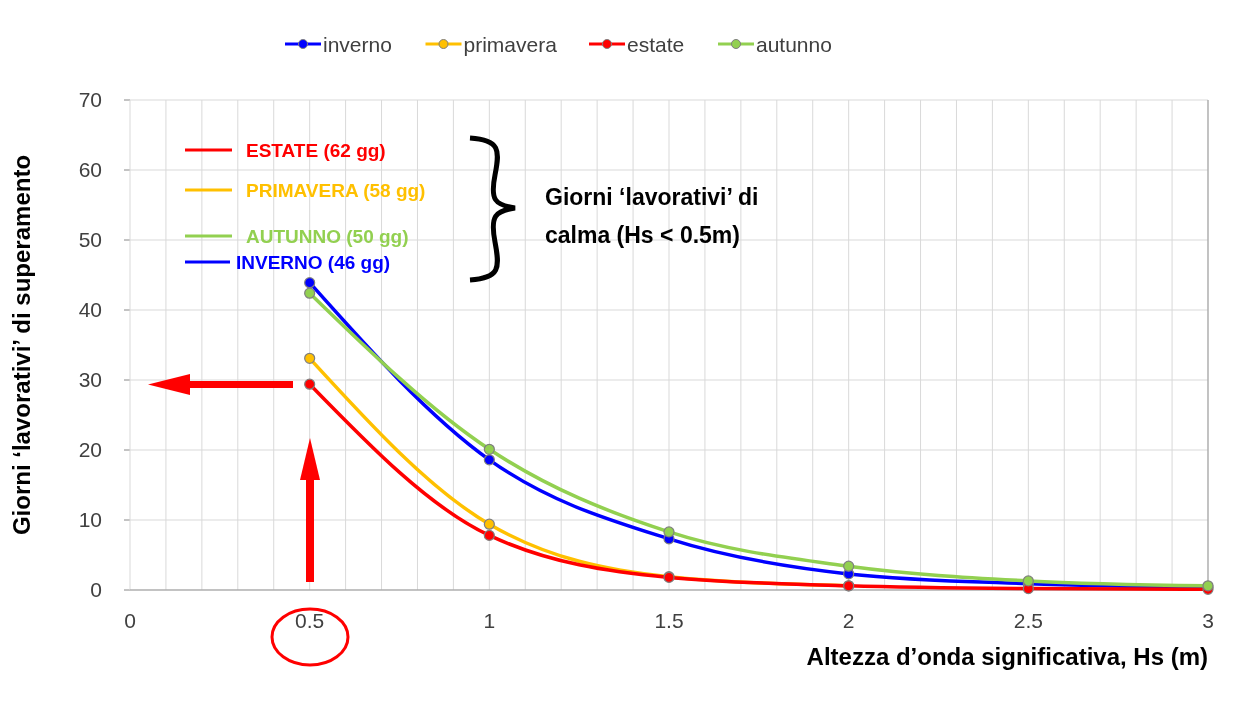  I want to click on y-tick-label: 40, so click(90, 309).